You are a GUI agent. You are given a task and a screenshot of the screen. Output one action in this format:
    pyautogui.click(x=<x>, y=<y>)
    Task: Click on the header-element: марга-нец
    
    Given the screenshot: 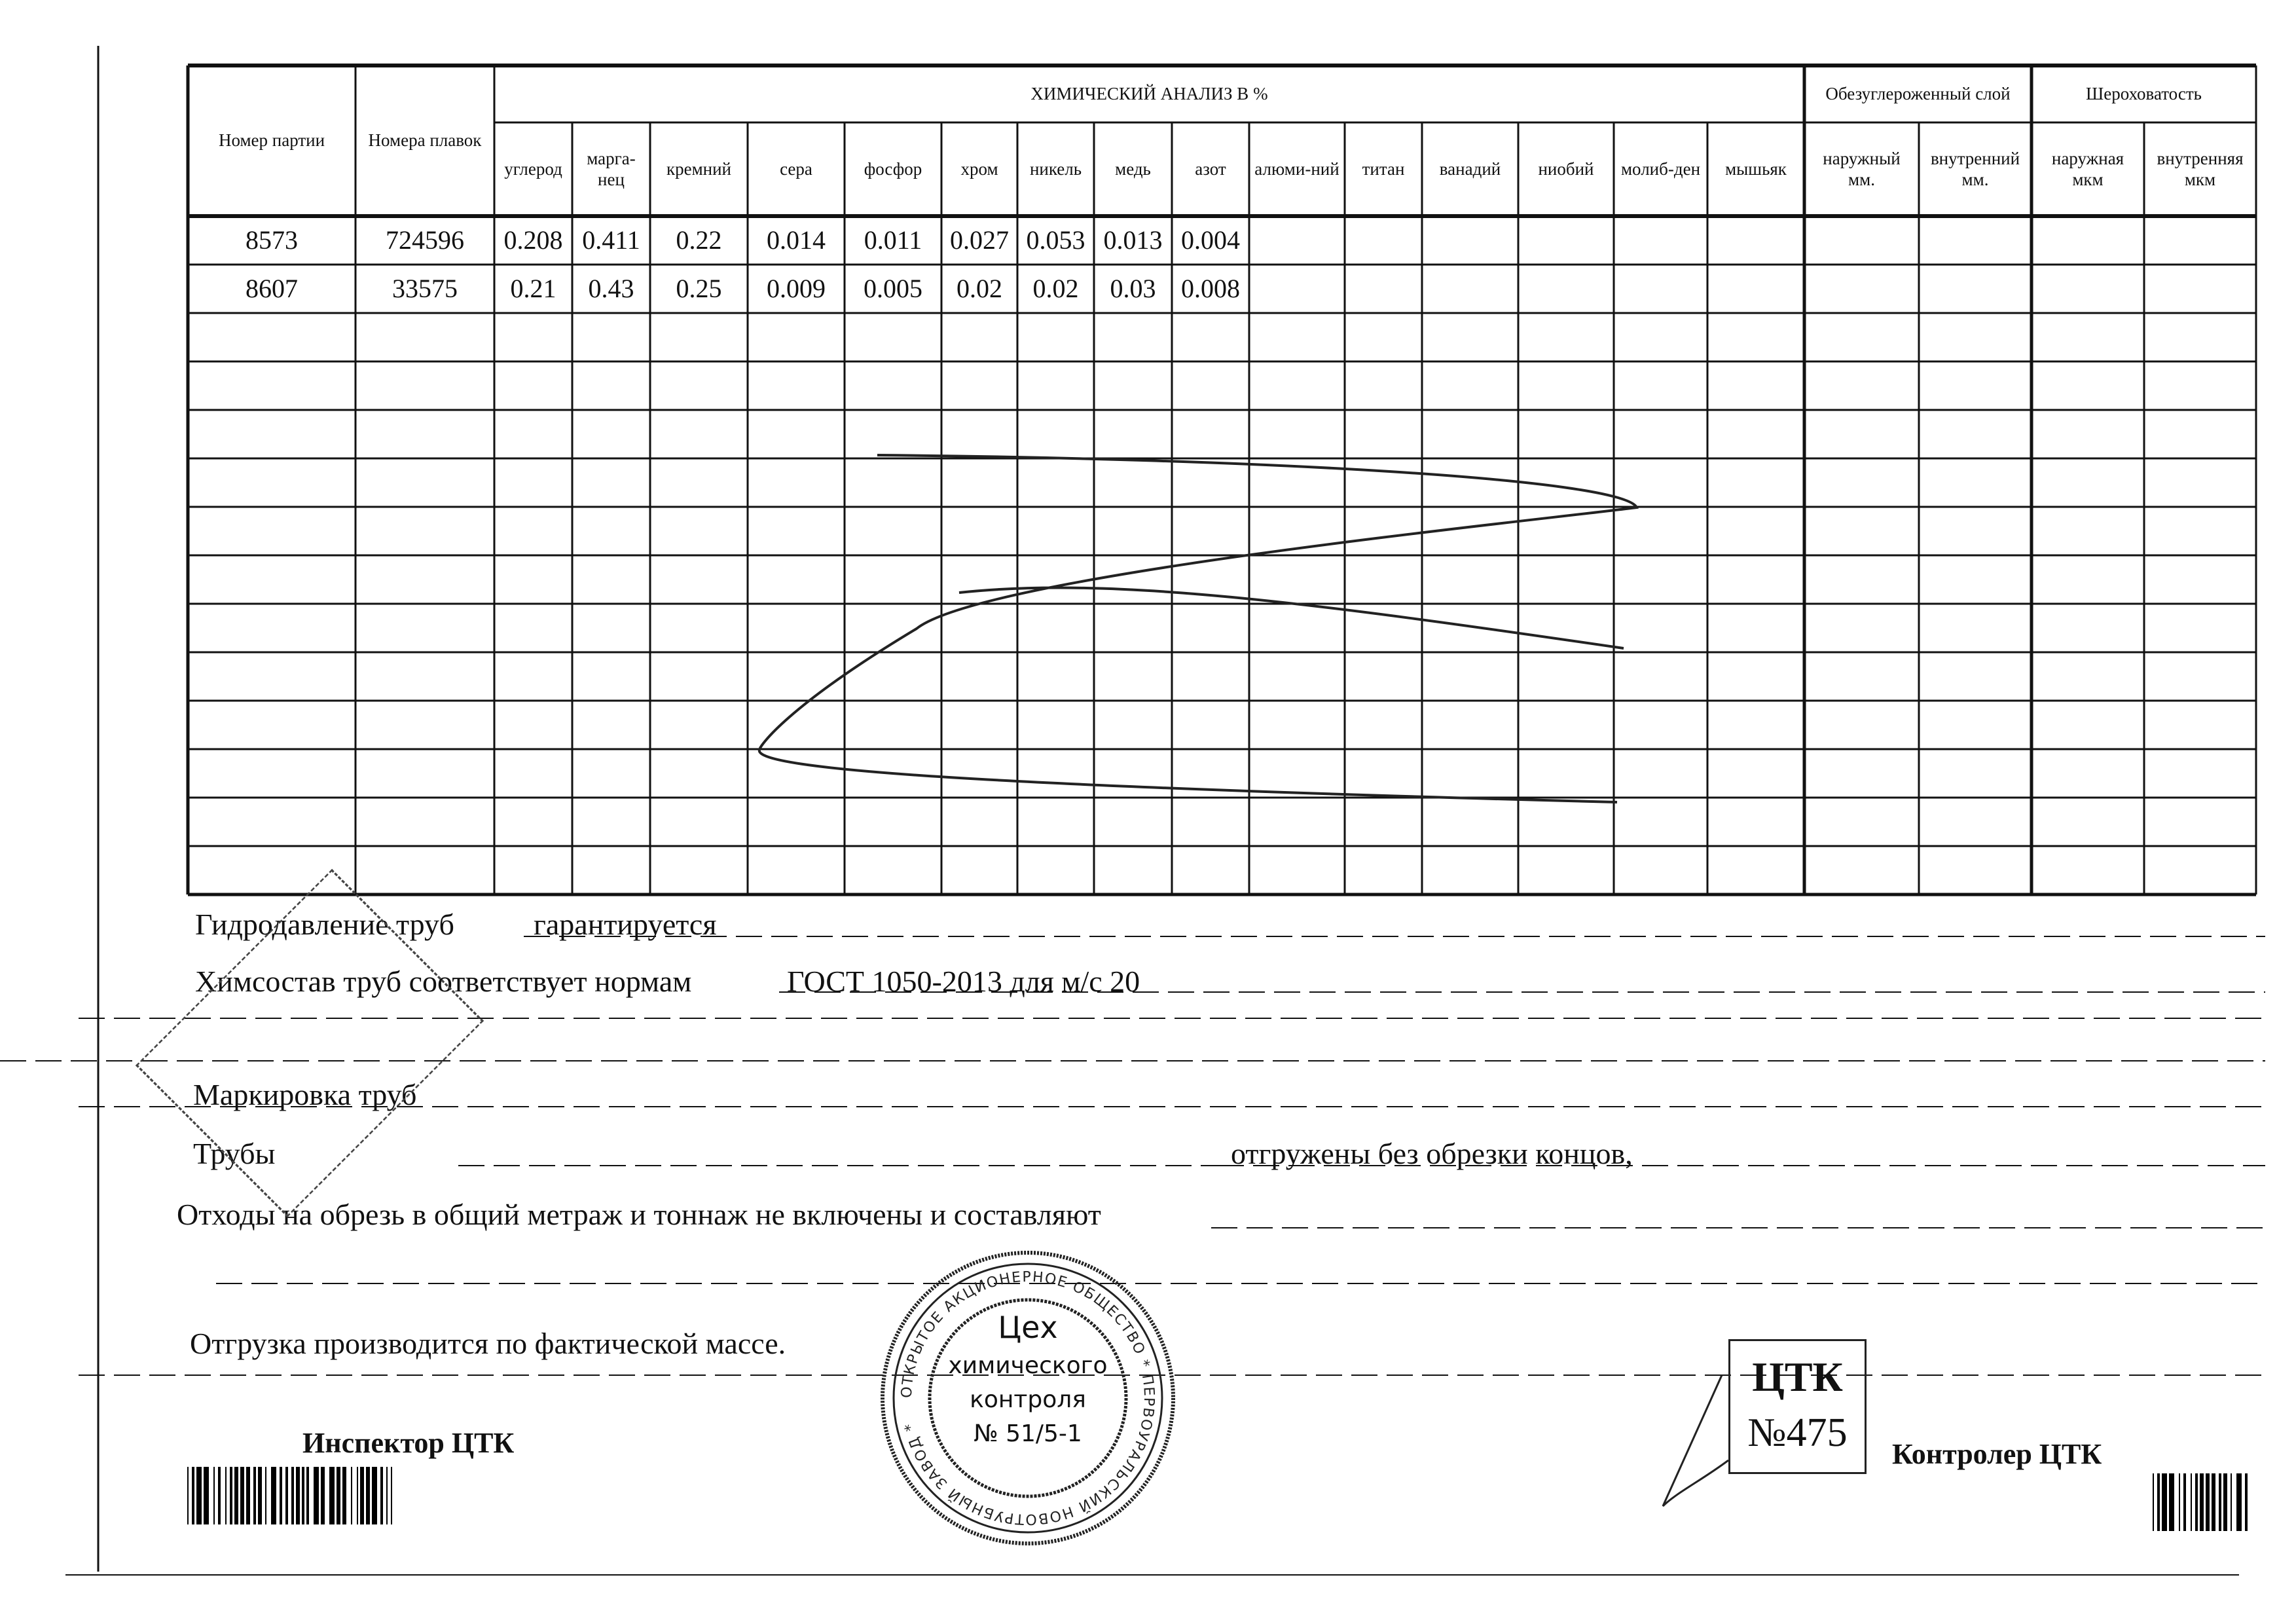 What is the action you would take?
    pyautogui.click(x=611, y=169)
    